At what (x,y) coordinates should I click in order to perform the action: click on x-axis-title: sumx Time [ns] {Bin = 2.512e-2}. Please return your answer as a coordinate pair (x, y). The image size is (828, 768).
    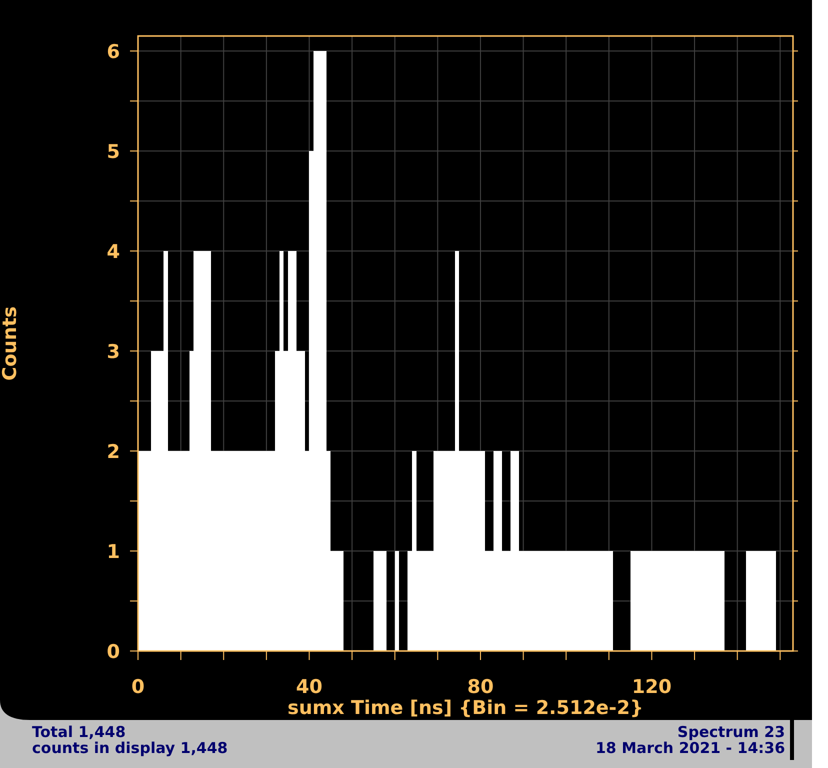
    Looking at the image, I should click on (466, 708).